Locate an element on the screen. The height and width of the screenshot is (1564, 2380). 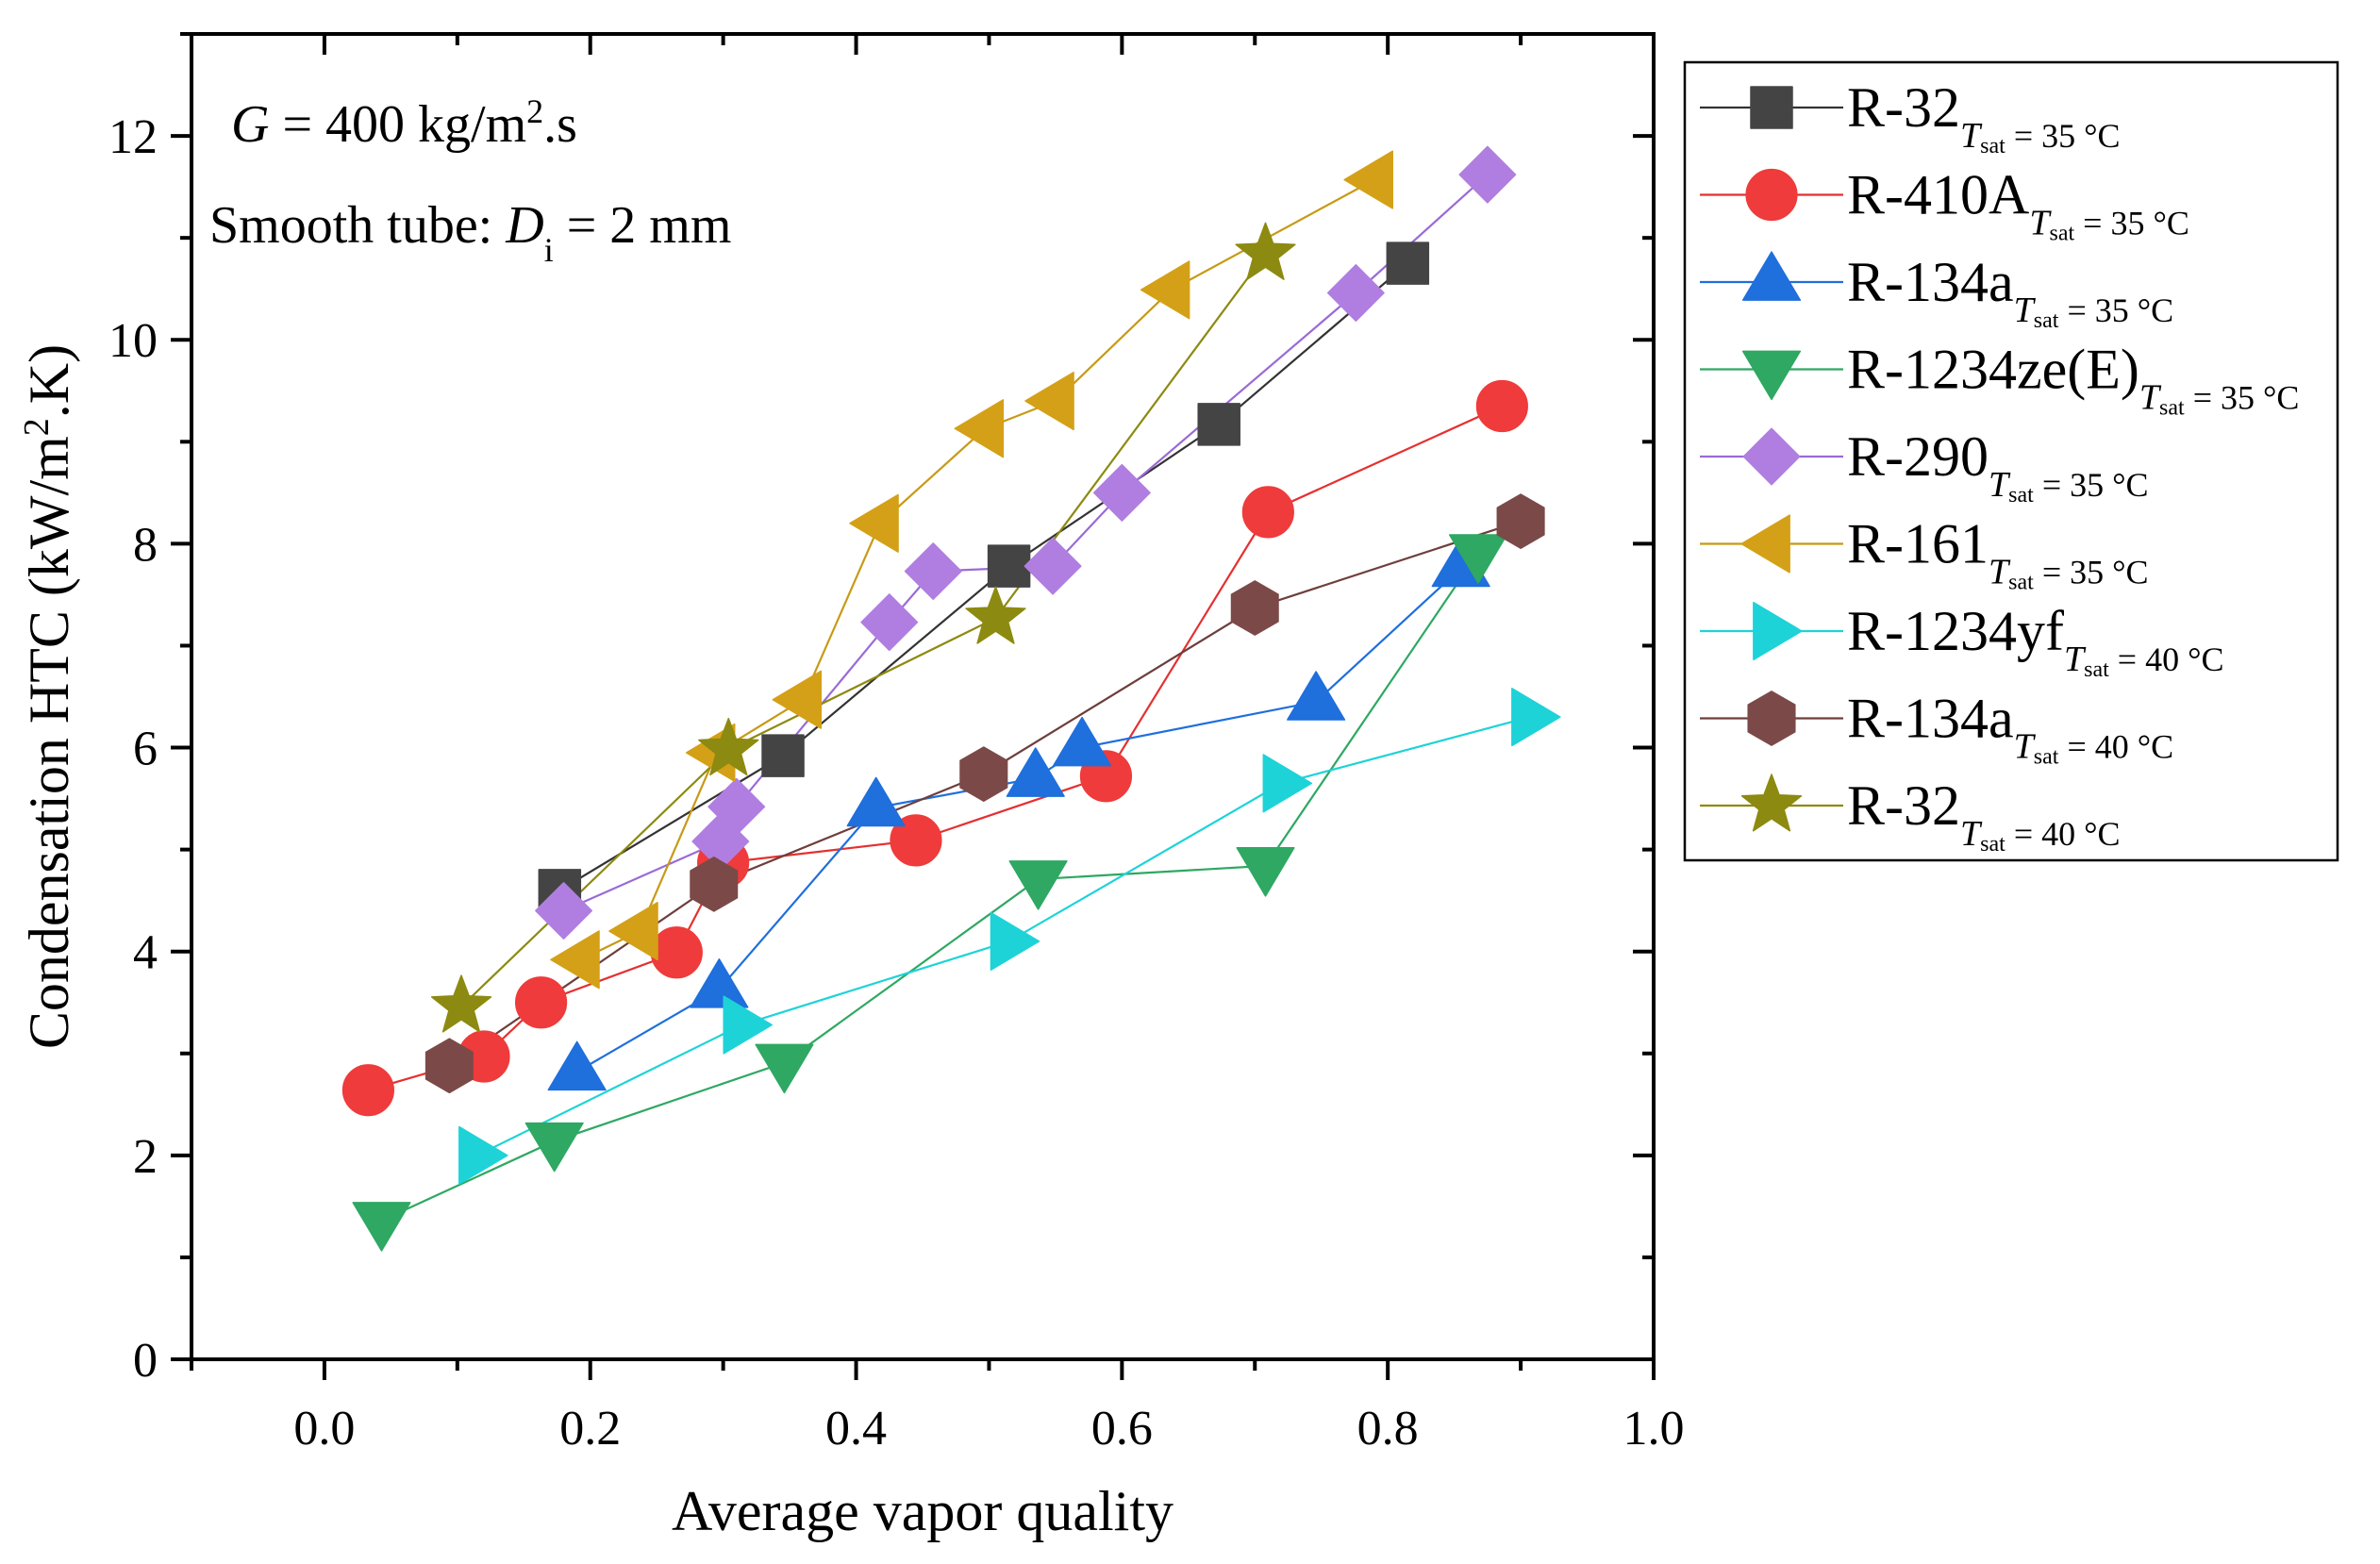
x-tick-label: 0.6 is located at coordinates (1122, 1429).